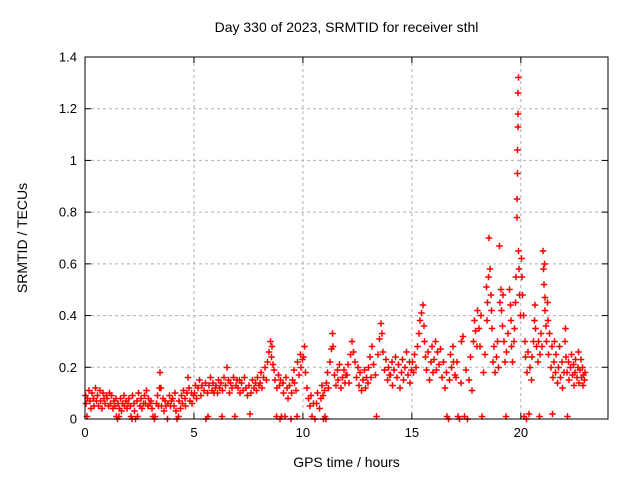  What do you see at coordinates (68, 212) in the screenshot?
I see `y-tick-label: 0.8` at bounding box center [68, 212].